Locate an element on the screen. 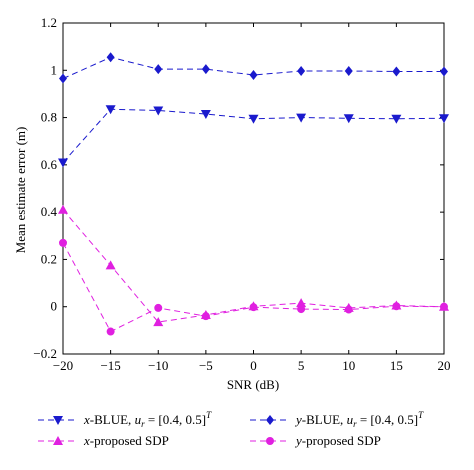 The height and width of the screenshot is (470, 474). y-tick-label: 0.4 is located at coordinates (49, 211).